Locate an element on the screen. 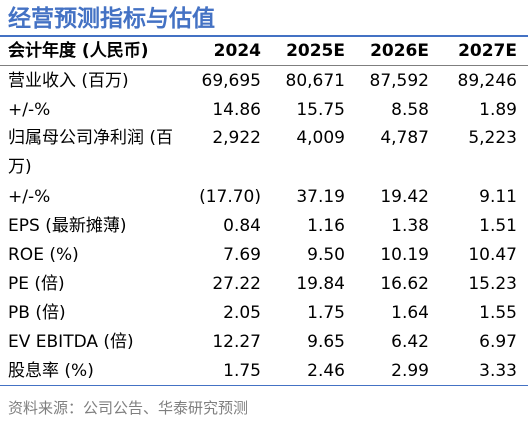 This screenshot has height=423, width=528. table-row: 营业收入 (百万) 69,695 80,671 87,592 89,246 is located at coordinates (264, 81).